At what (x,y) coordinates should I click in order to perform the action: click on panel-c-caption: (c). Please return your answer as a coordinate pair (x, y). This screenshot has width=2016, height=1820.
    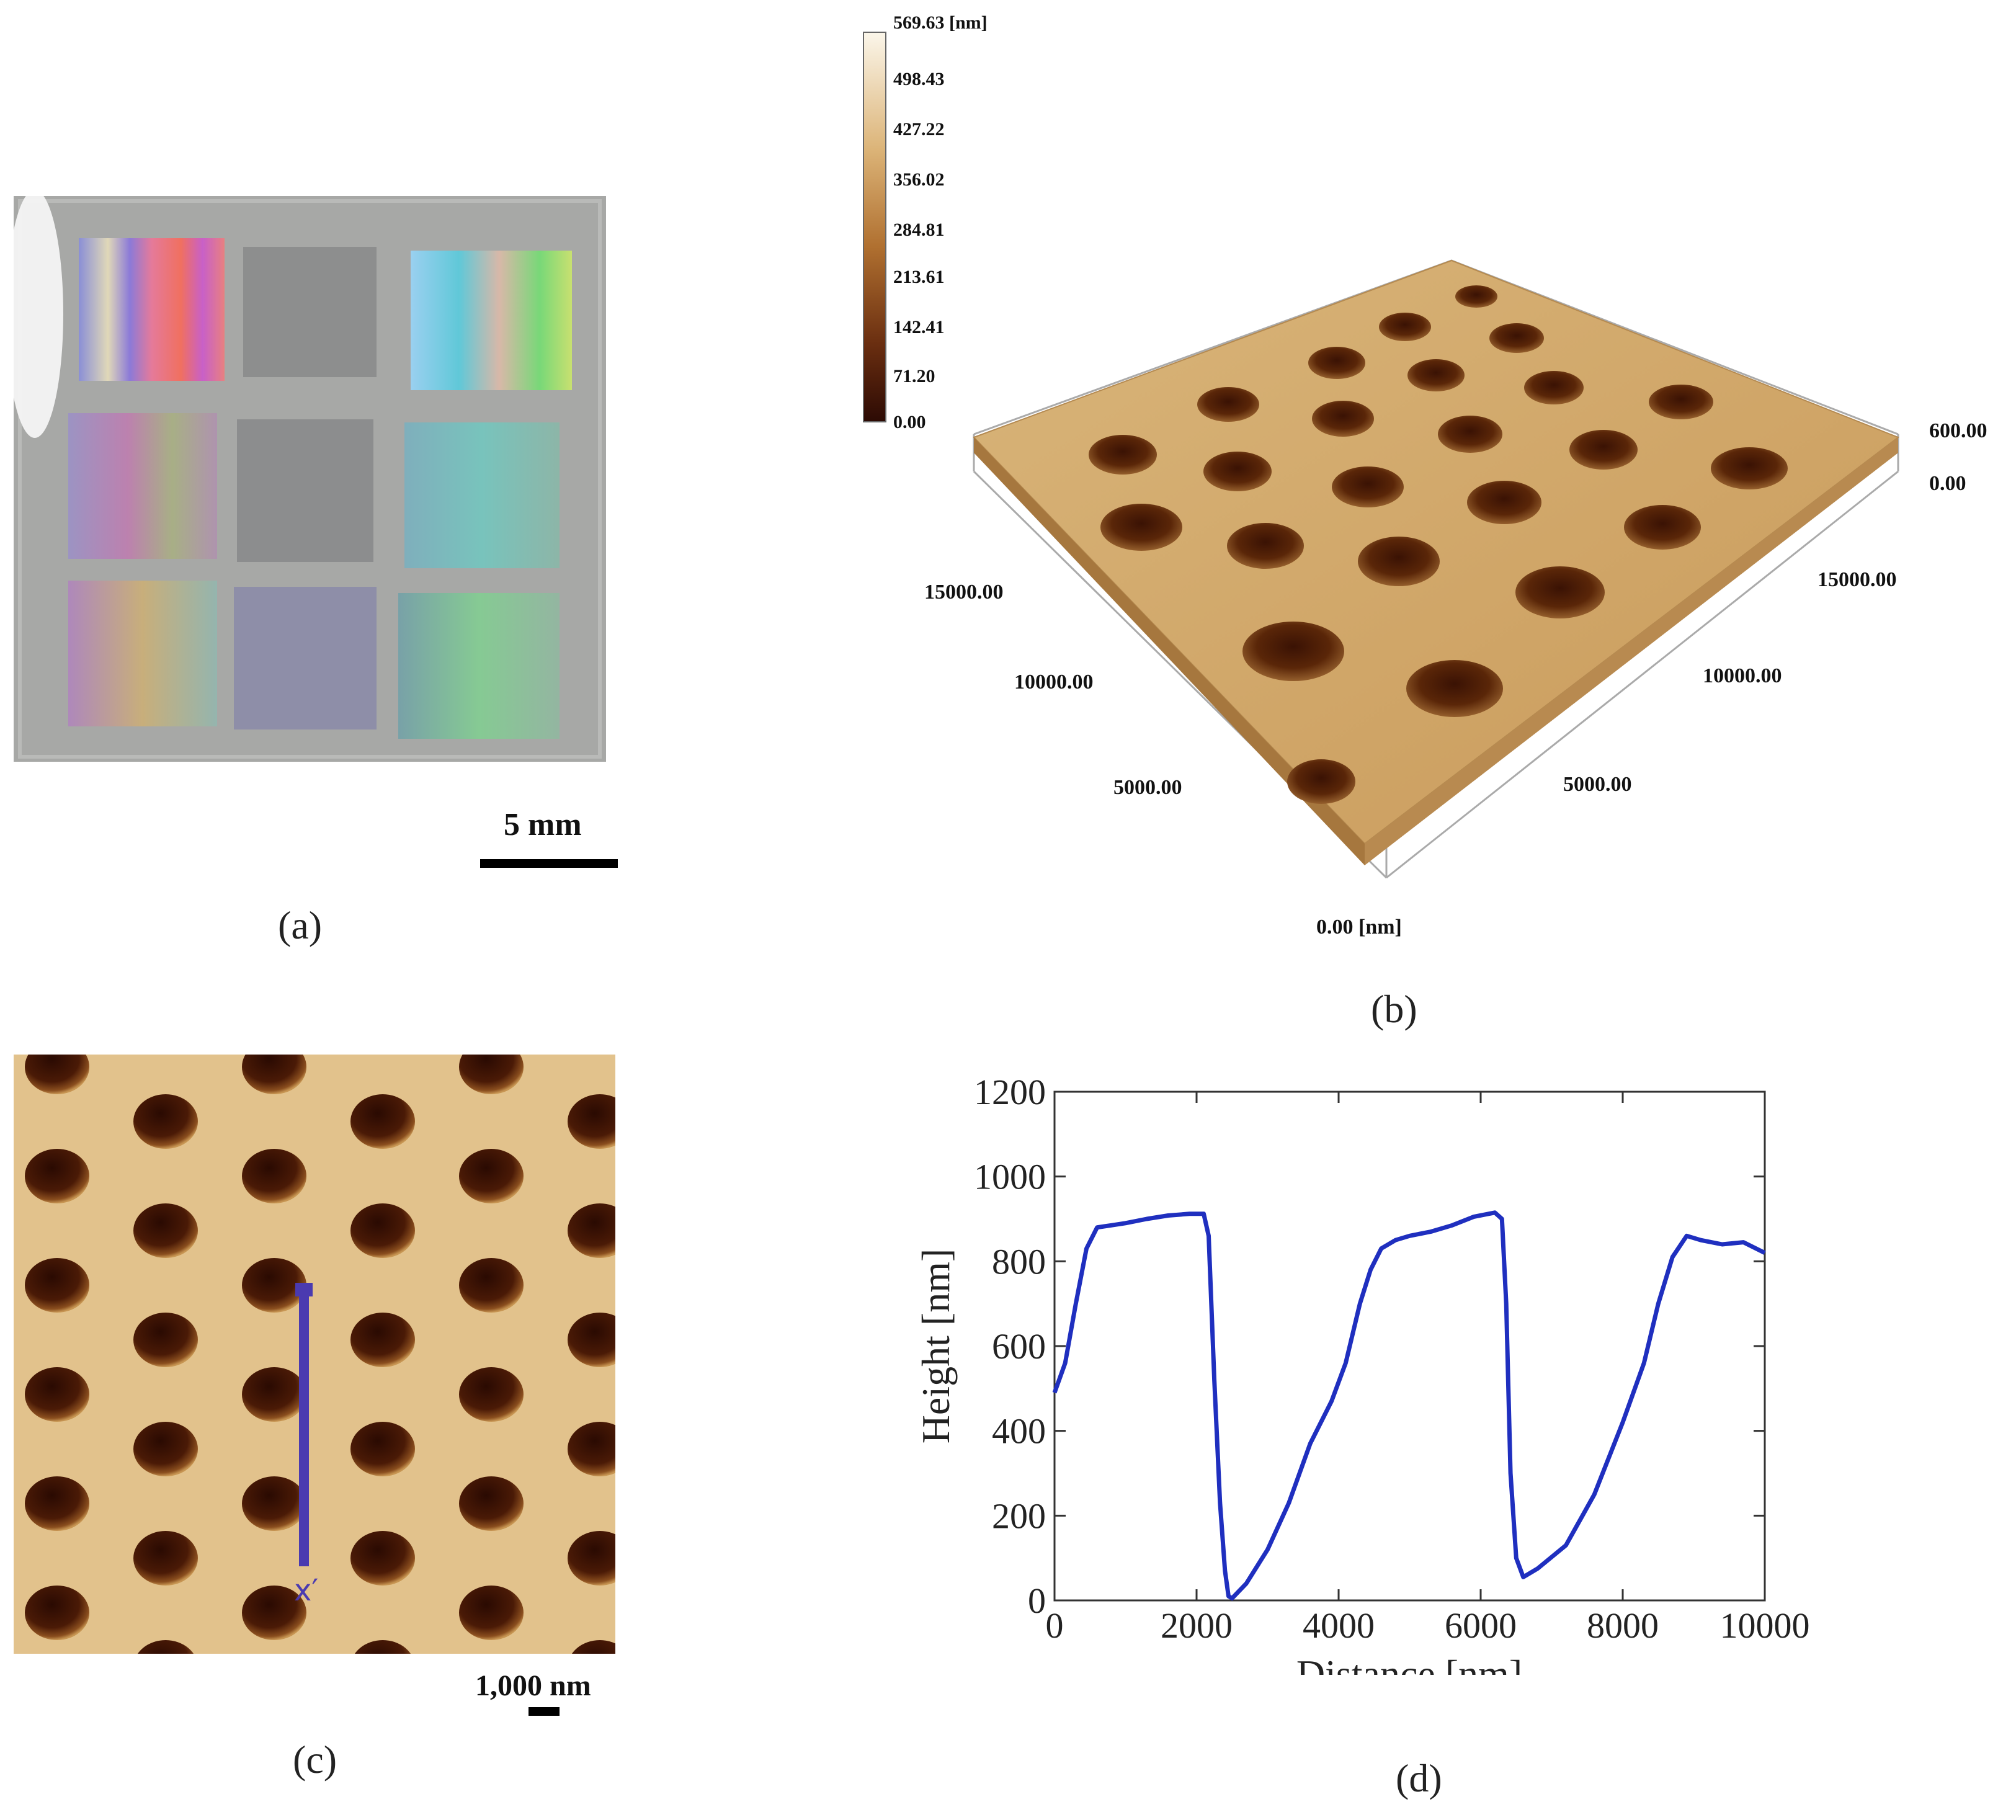
    Looking at the image, I should click on (315, 1759).